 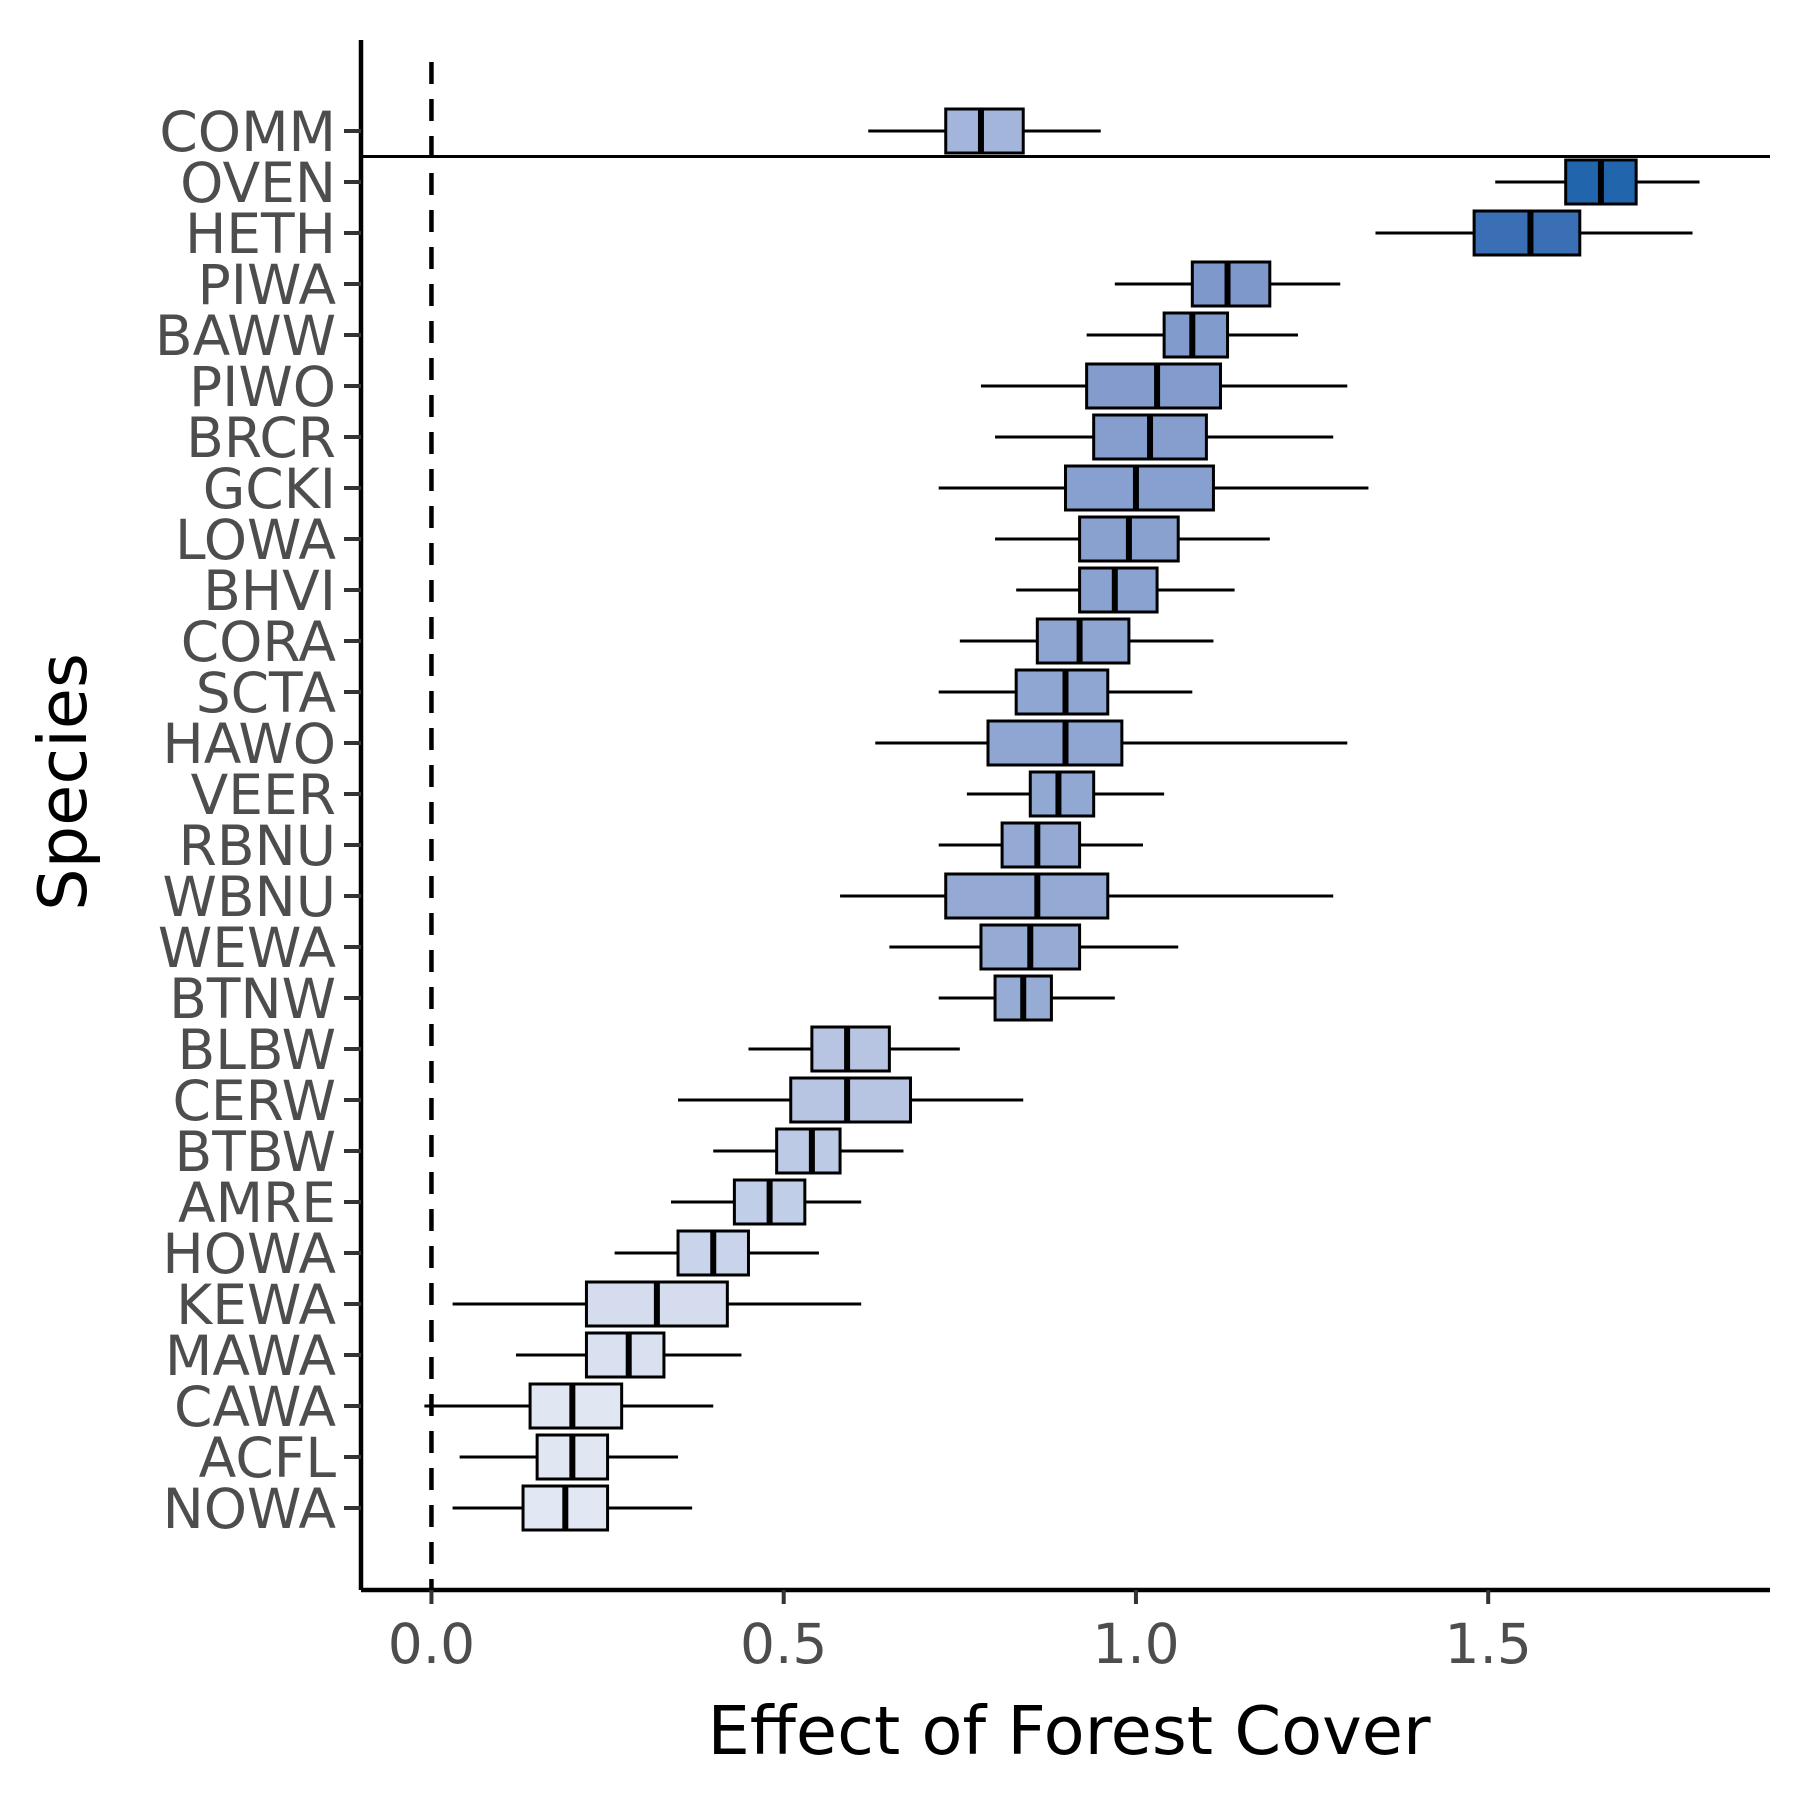 I want to click on y-tick-label: KEWA, so click(x=256, y=1305).